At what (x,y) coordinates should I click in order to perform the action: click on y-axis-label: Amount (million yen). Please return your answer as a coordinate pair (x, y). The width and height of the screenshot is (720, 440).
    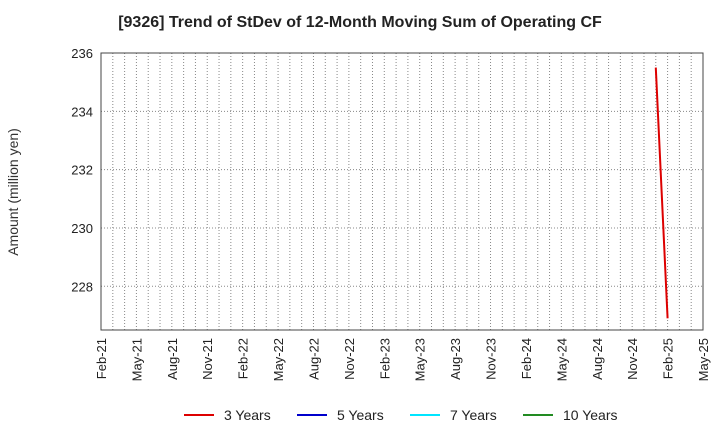
    Looking at the image, I should click on (13, 192).